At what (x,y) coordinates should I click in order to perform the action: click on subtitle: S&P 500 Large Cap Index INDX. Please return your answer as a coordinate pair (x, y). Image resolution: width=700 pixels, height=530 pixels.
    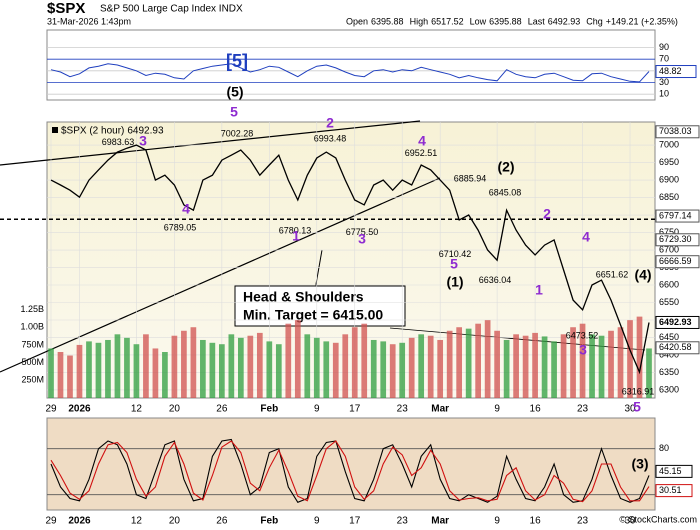
    Looking at the image, I should click on (171, 9).